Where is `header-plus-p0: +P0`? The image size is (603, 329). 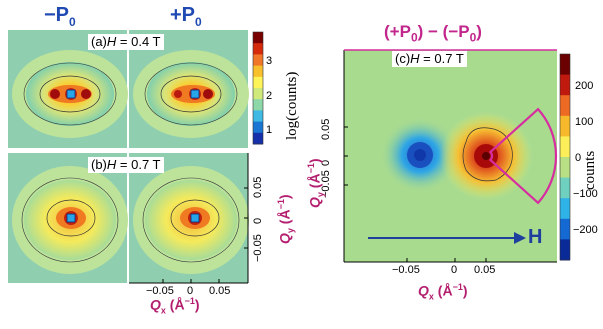 header-plus-p0: +P0 is located at coordinates (186, 16).